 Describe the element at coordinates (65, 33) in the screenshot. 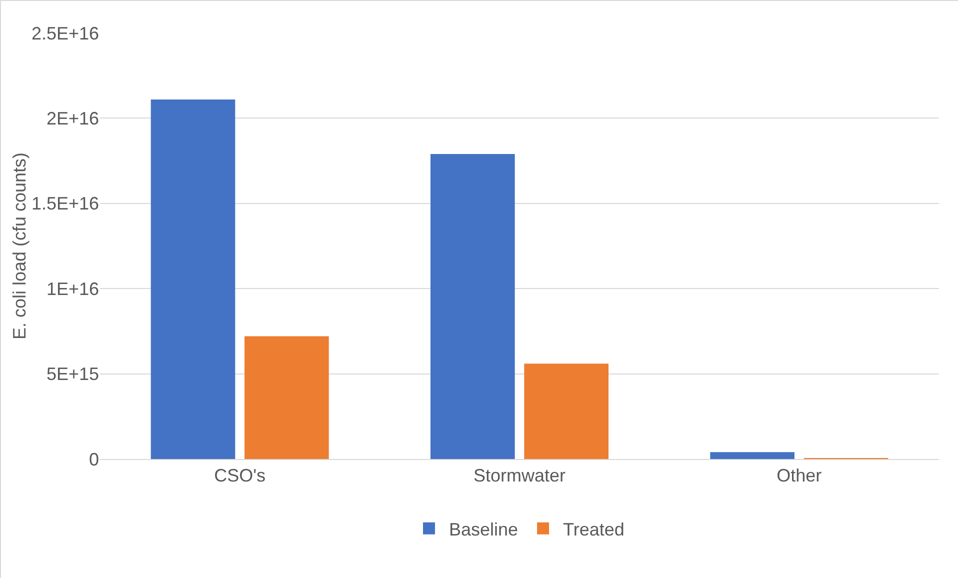

I see `y-tick-label: 2.5E+16` at that location.